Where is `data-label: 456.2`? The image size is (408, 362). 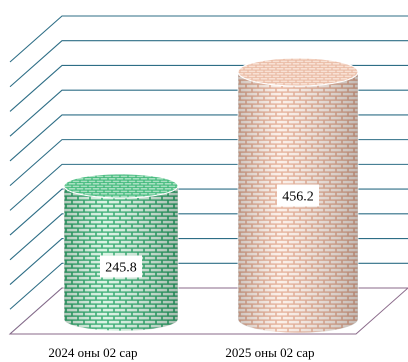 data-label: 456.2 is located at coordinates (298, 197).